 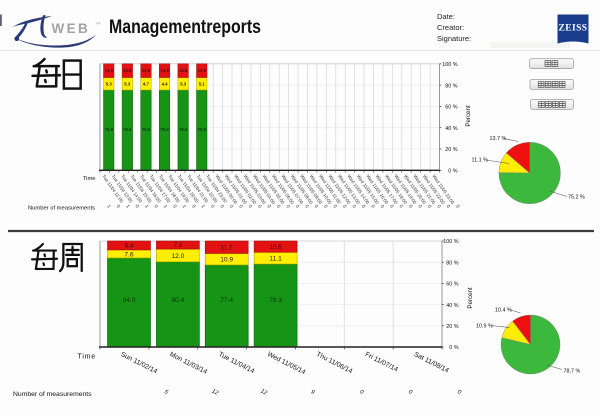 What do you see at coordinates (275, 300) in the screenshot?
I see `svg-text: 78.3` at bounding box center [275, 300].